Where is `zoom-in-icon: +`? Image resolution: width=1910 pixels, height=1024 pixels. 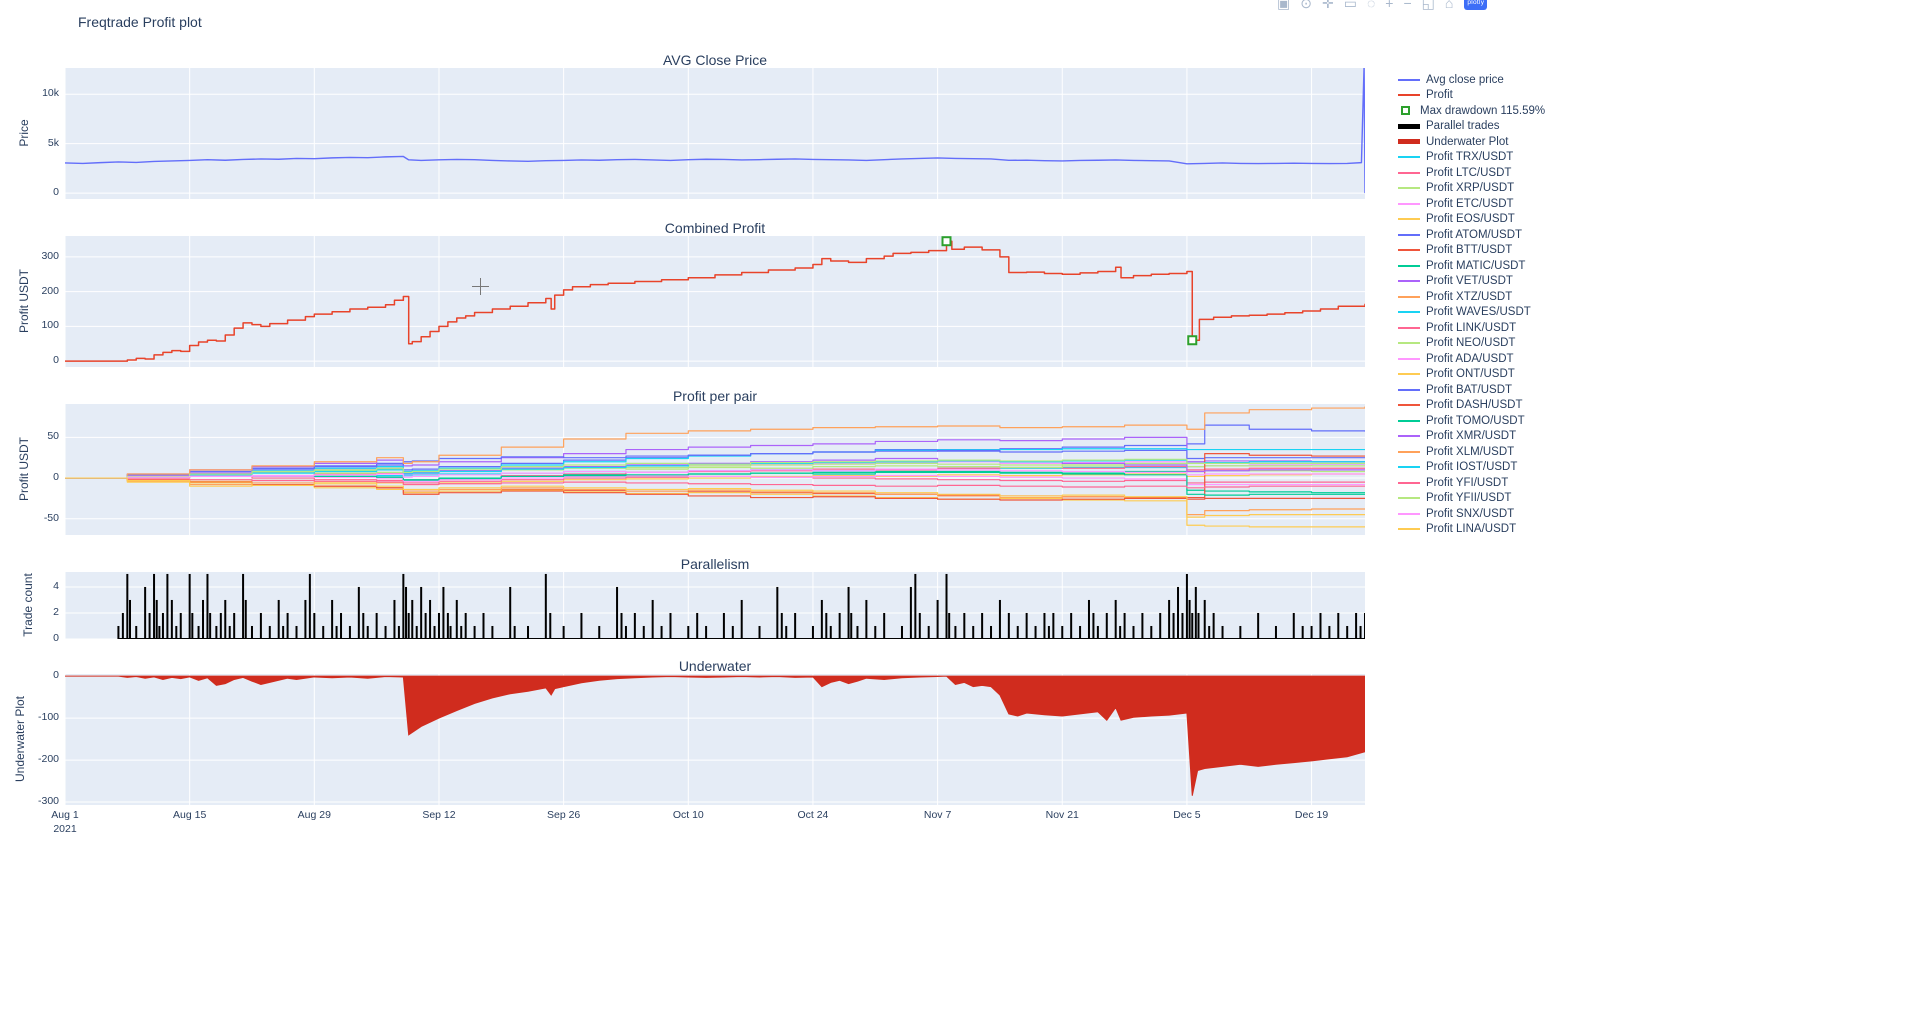 zoom-in-icon: + is located at coordinates (1389, 5).